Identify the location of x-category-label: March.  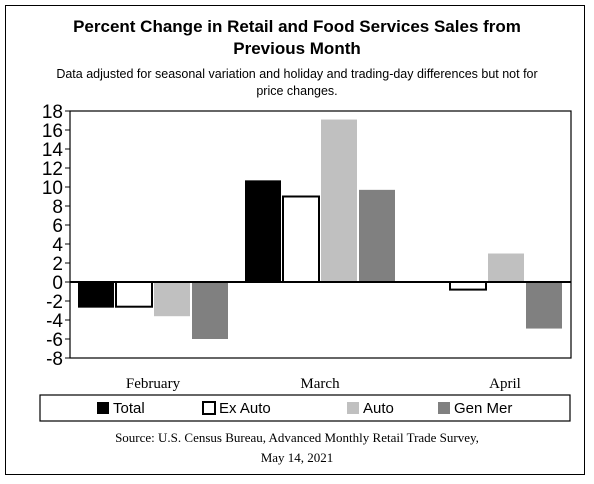
(320, 384).